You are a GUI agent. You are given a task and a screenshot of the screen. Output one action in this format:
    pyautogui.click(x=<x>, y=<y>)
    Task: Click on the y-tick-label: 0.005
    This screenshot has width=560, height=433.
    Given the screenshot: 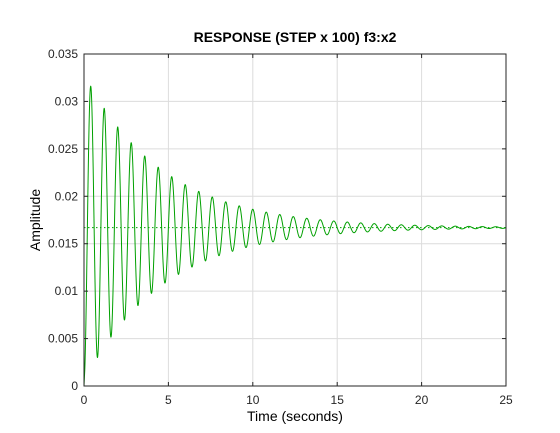 What is the action you would take?
    pyautogui.click(x=63, y=339)
    